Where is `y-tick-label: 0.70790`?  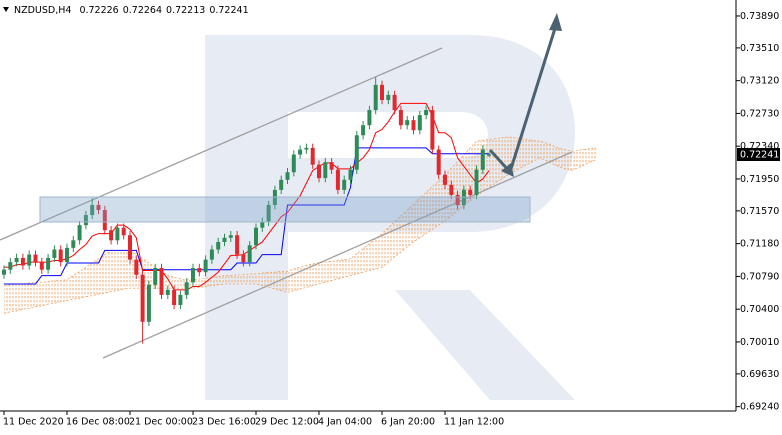 y-tick-label: 0.70790 is located at coordinates (759, 276).